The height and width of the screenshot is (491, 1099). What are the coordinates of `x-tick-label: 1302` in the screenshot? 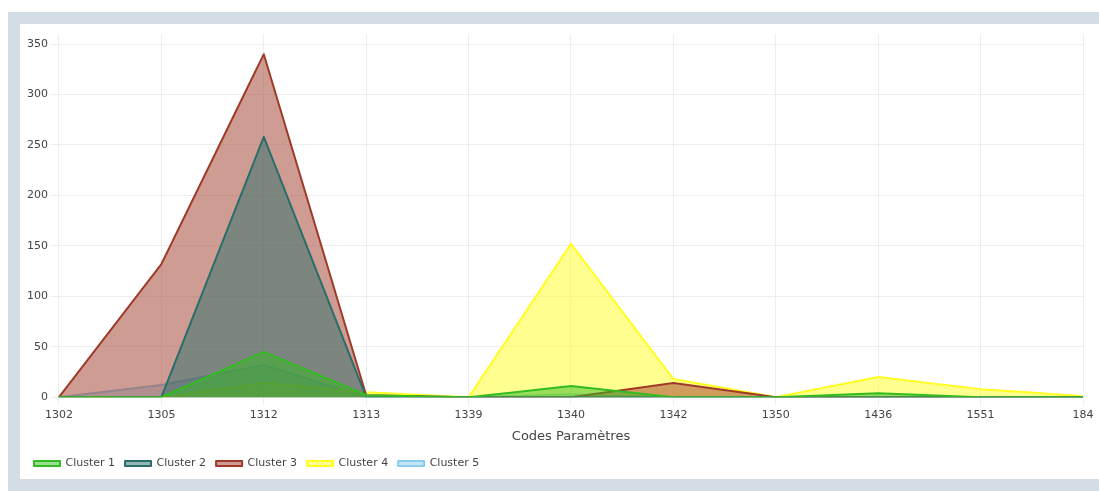 It's located at (59, 414).